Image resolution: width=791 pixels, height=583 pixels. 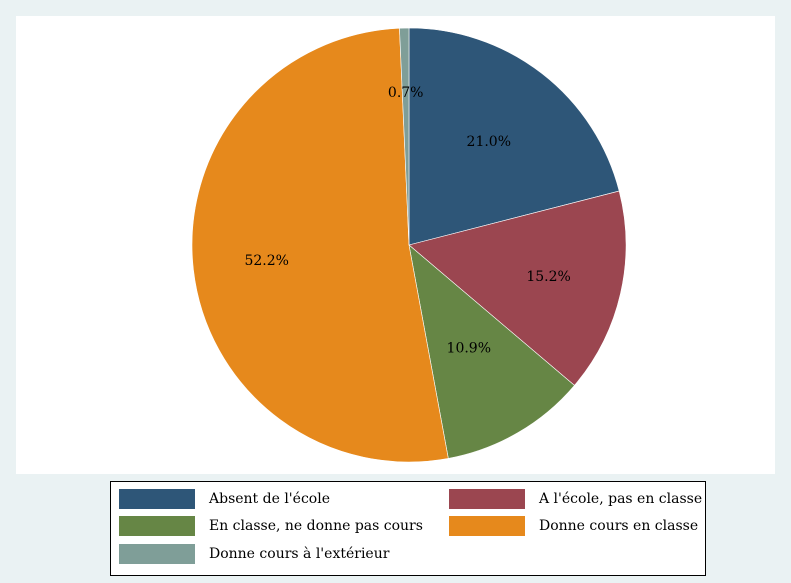 I want to click on legend-item: Absent de l'école, so click(x=224, y=499).